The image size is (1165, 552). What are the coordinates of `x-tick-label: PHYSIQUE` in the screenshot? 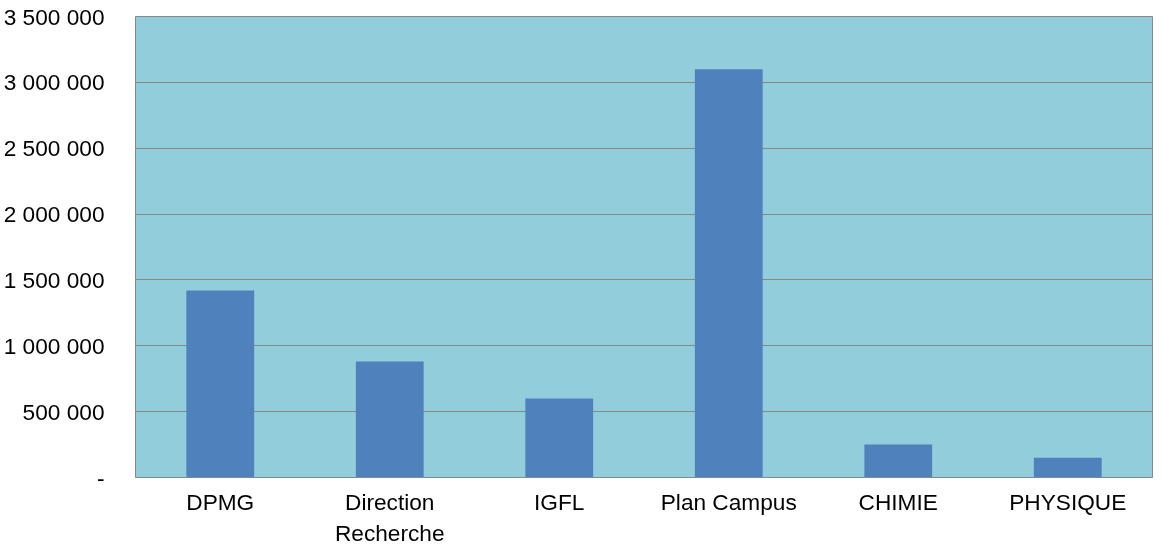 It's located at (1068, 501).